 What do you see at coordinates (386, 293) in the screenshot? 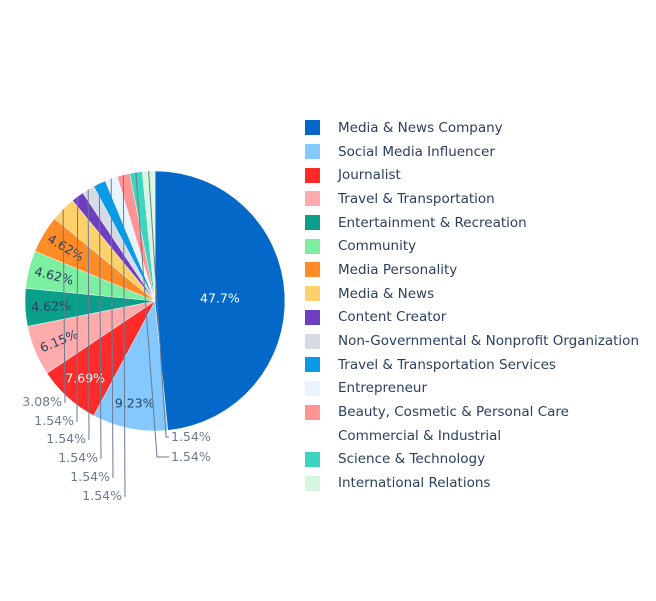
I see `legend-label: Media & News` at bounding box center [386, 293].